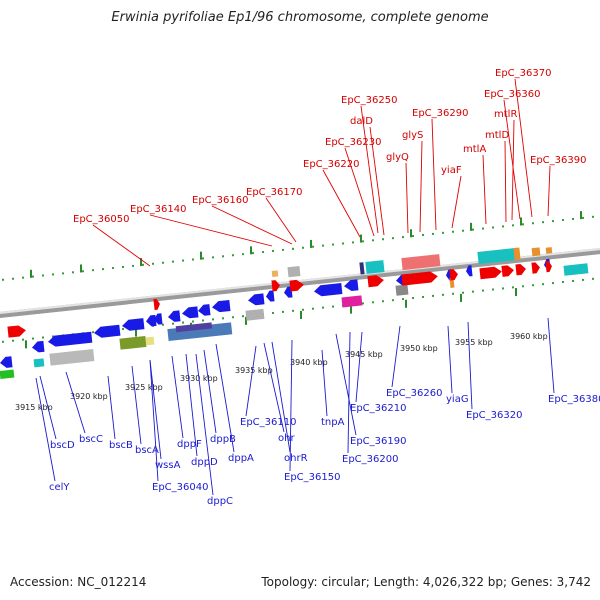 The image size is (600, 600). I want to click on bottom-gene-callout: bscC, so click(84, 408).